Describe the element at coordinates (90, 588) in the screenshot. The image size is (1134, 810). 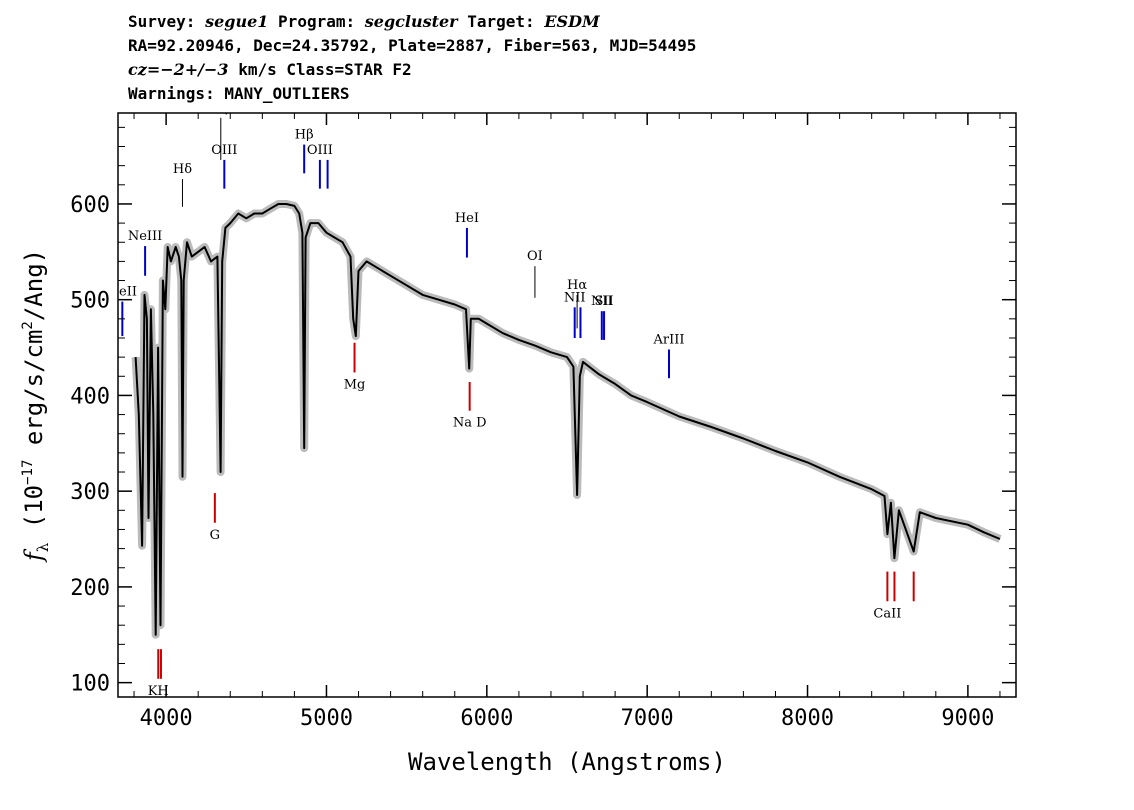
I see `y-tick-label-200: 200` at that location.